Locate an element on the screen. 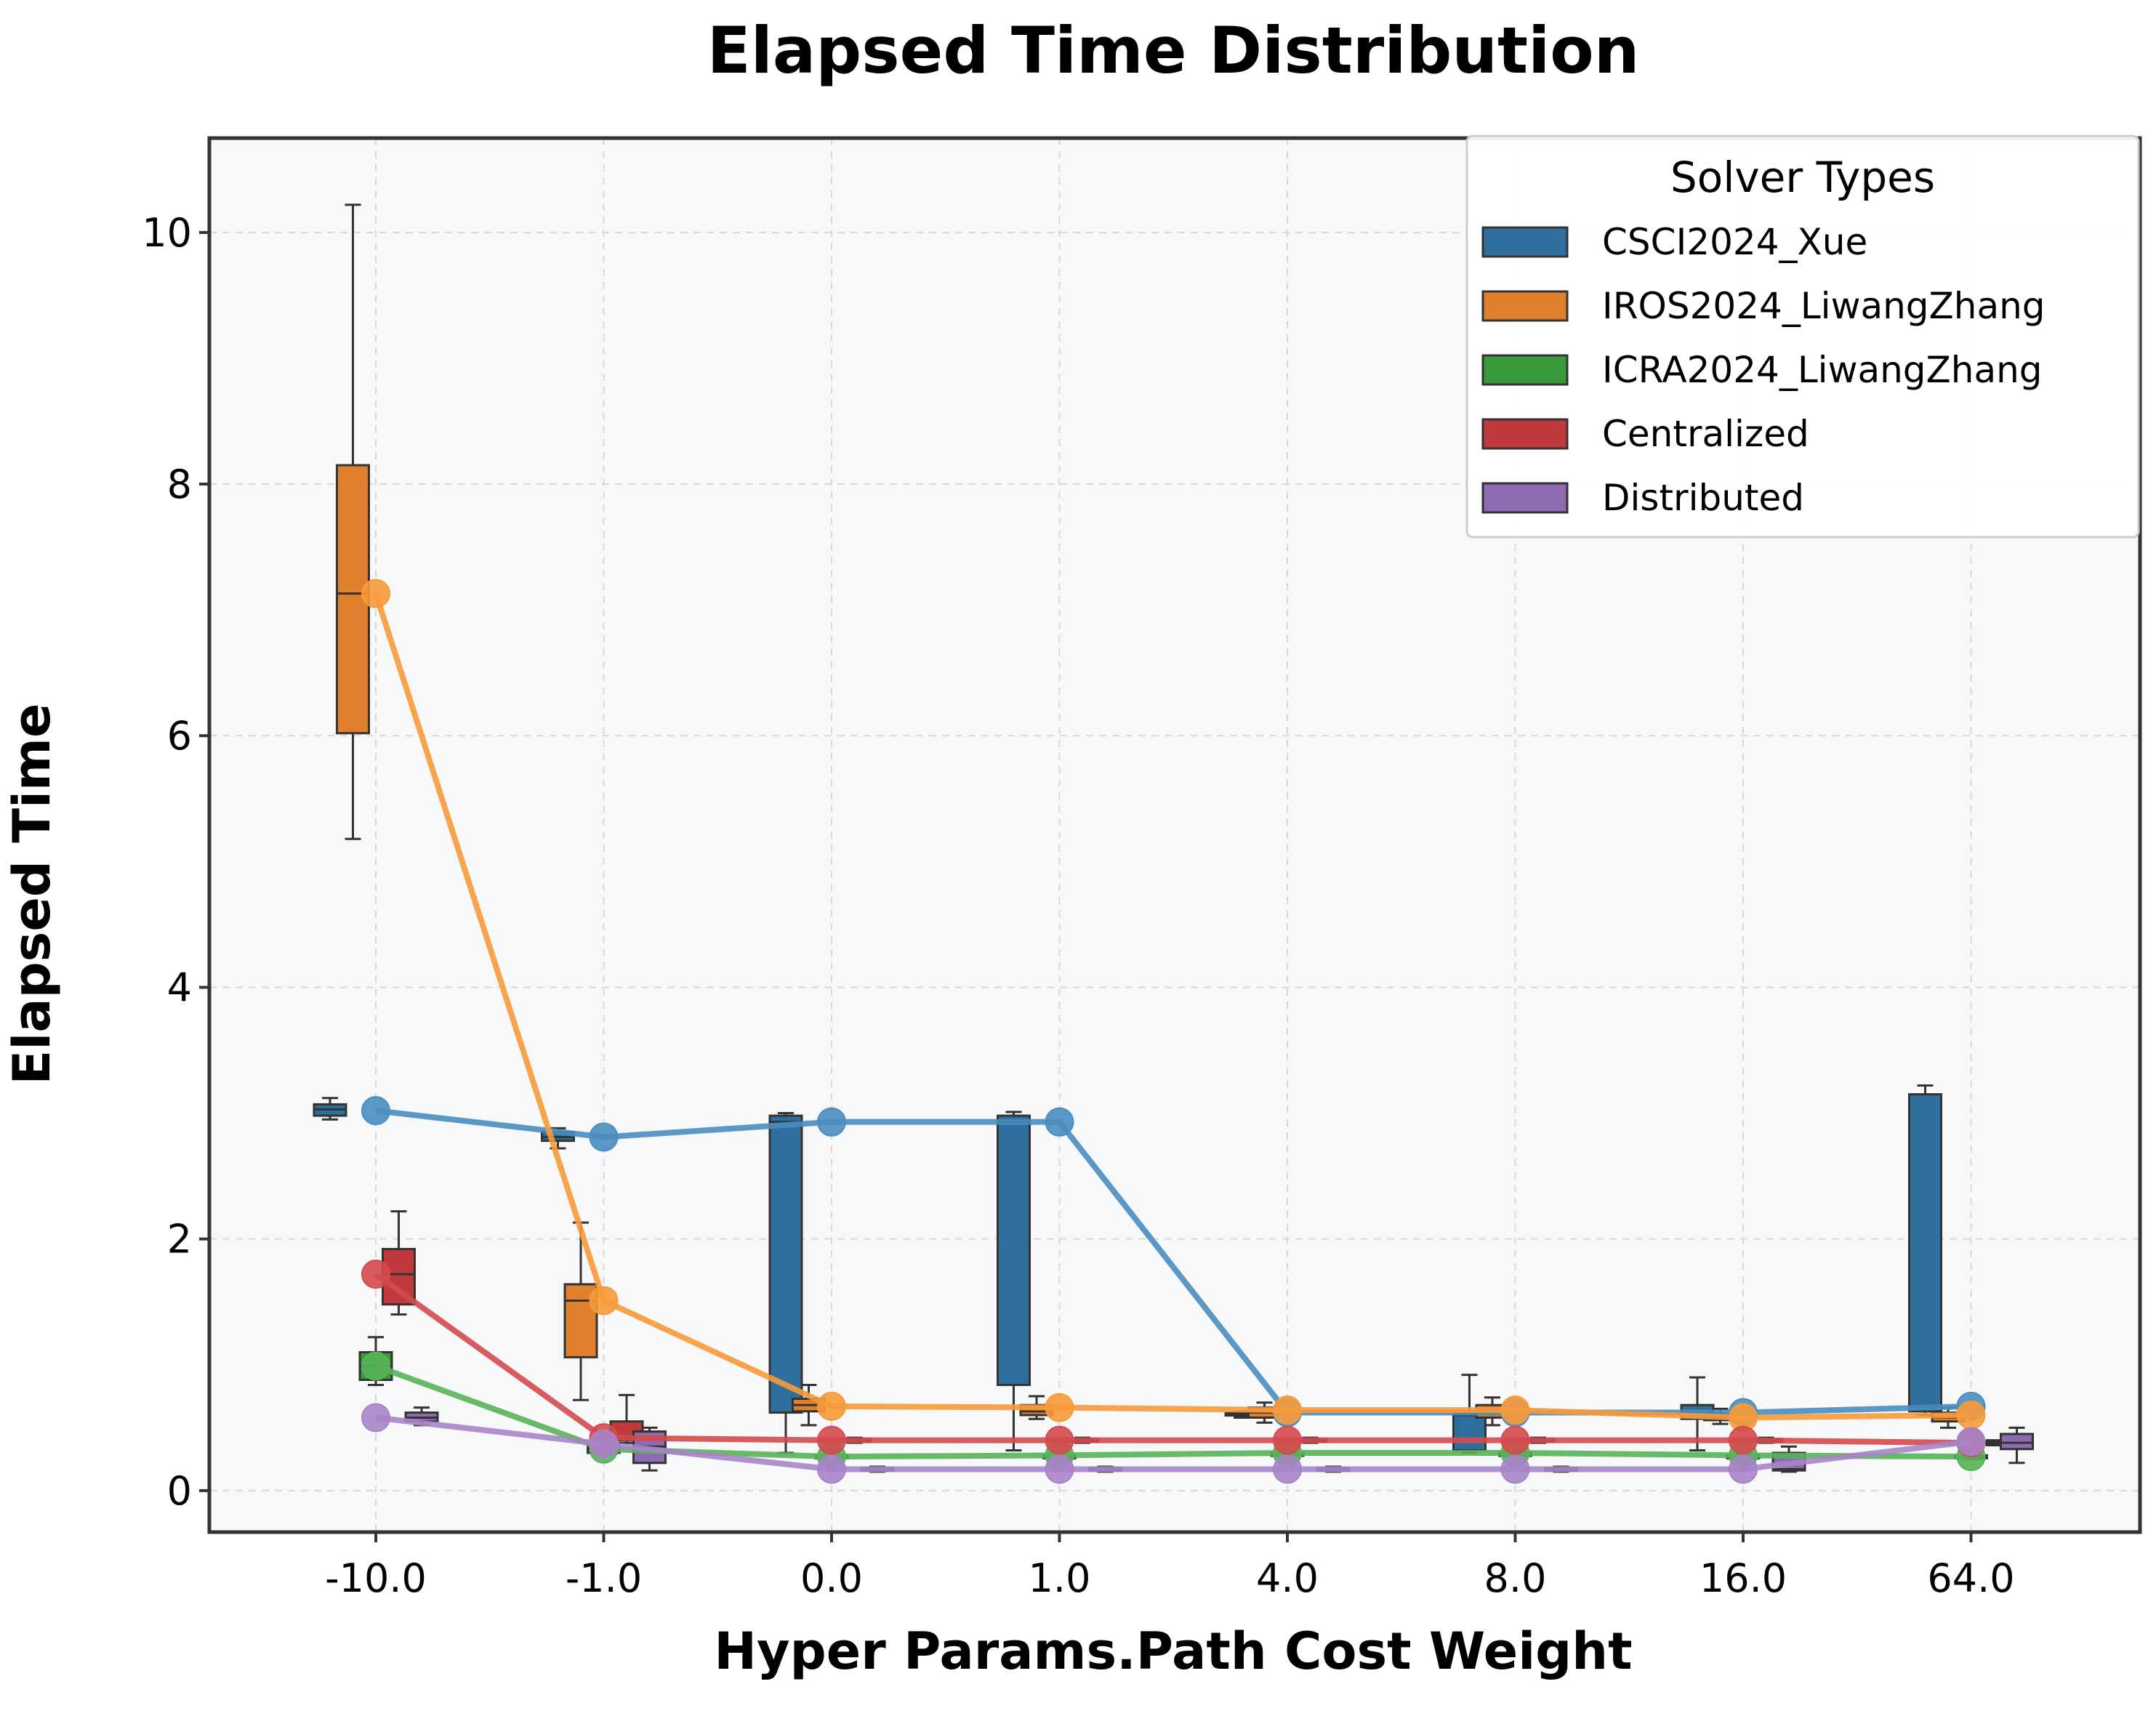 The height and width of the screenshot is (1724, 2156). x-tick-label: 1.0 is located at coordinates (1060, 1578).